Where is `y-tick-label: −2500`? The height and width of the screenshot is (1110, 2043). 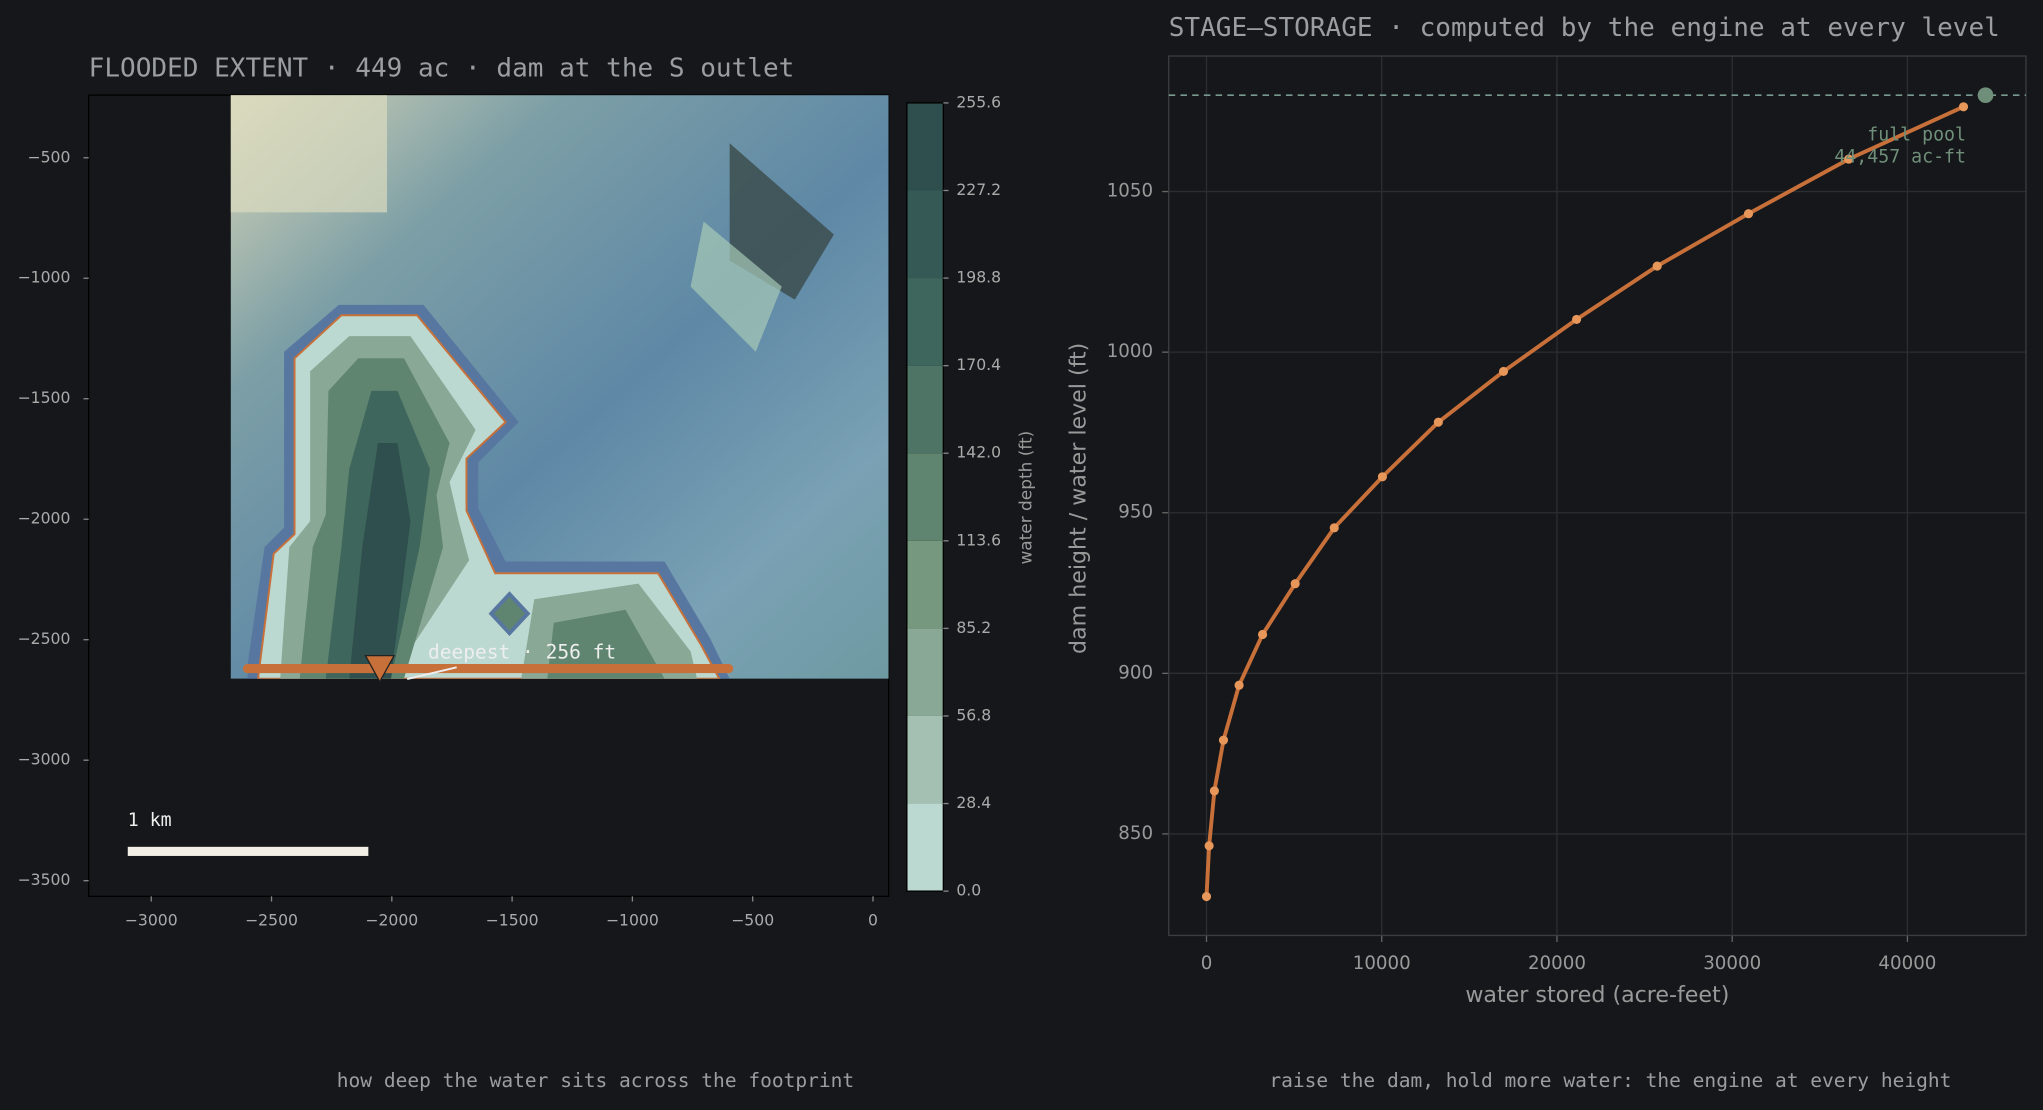
y-tick-label: −2500 is located at coordinates (44, 638).